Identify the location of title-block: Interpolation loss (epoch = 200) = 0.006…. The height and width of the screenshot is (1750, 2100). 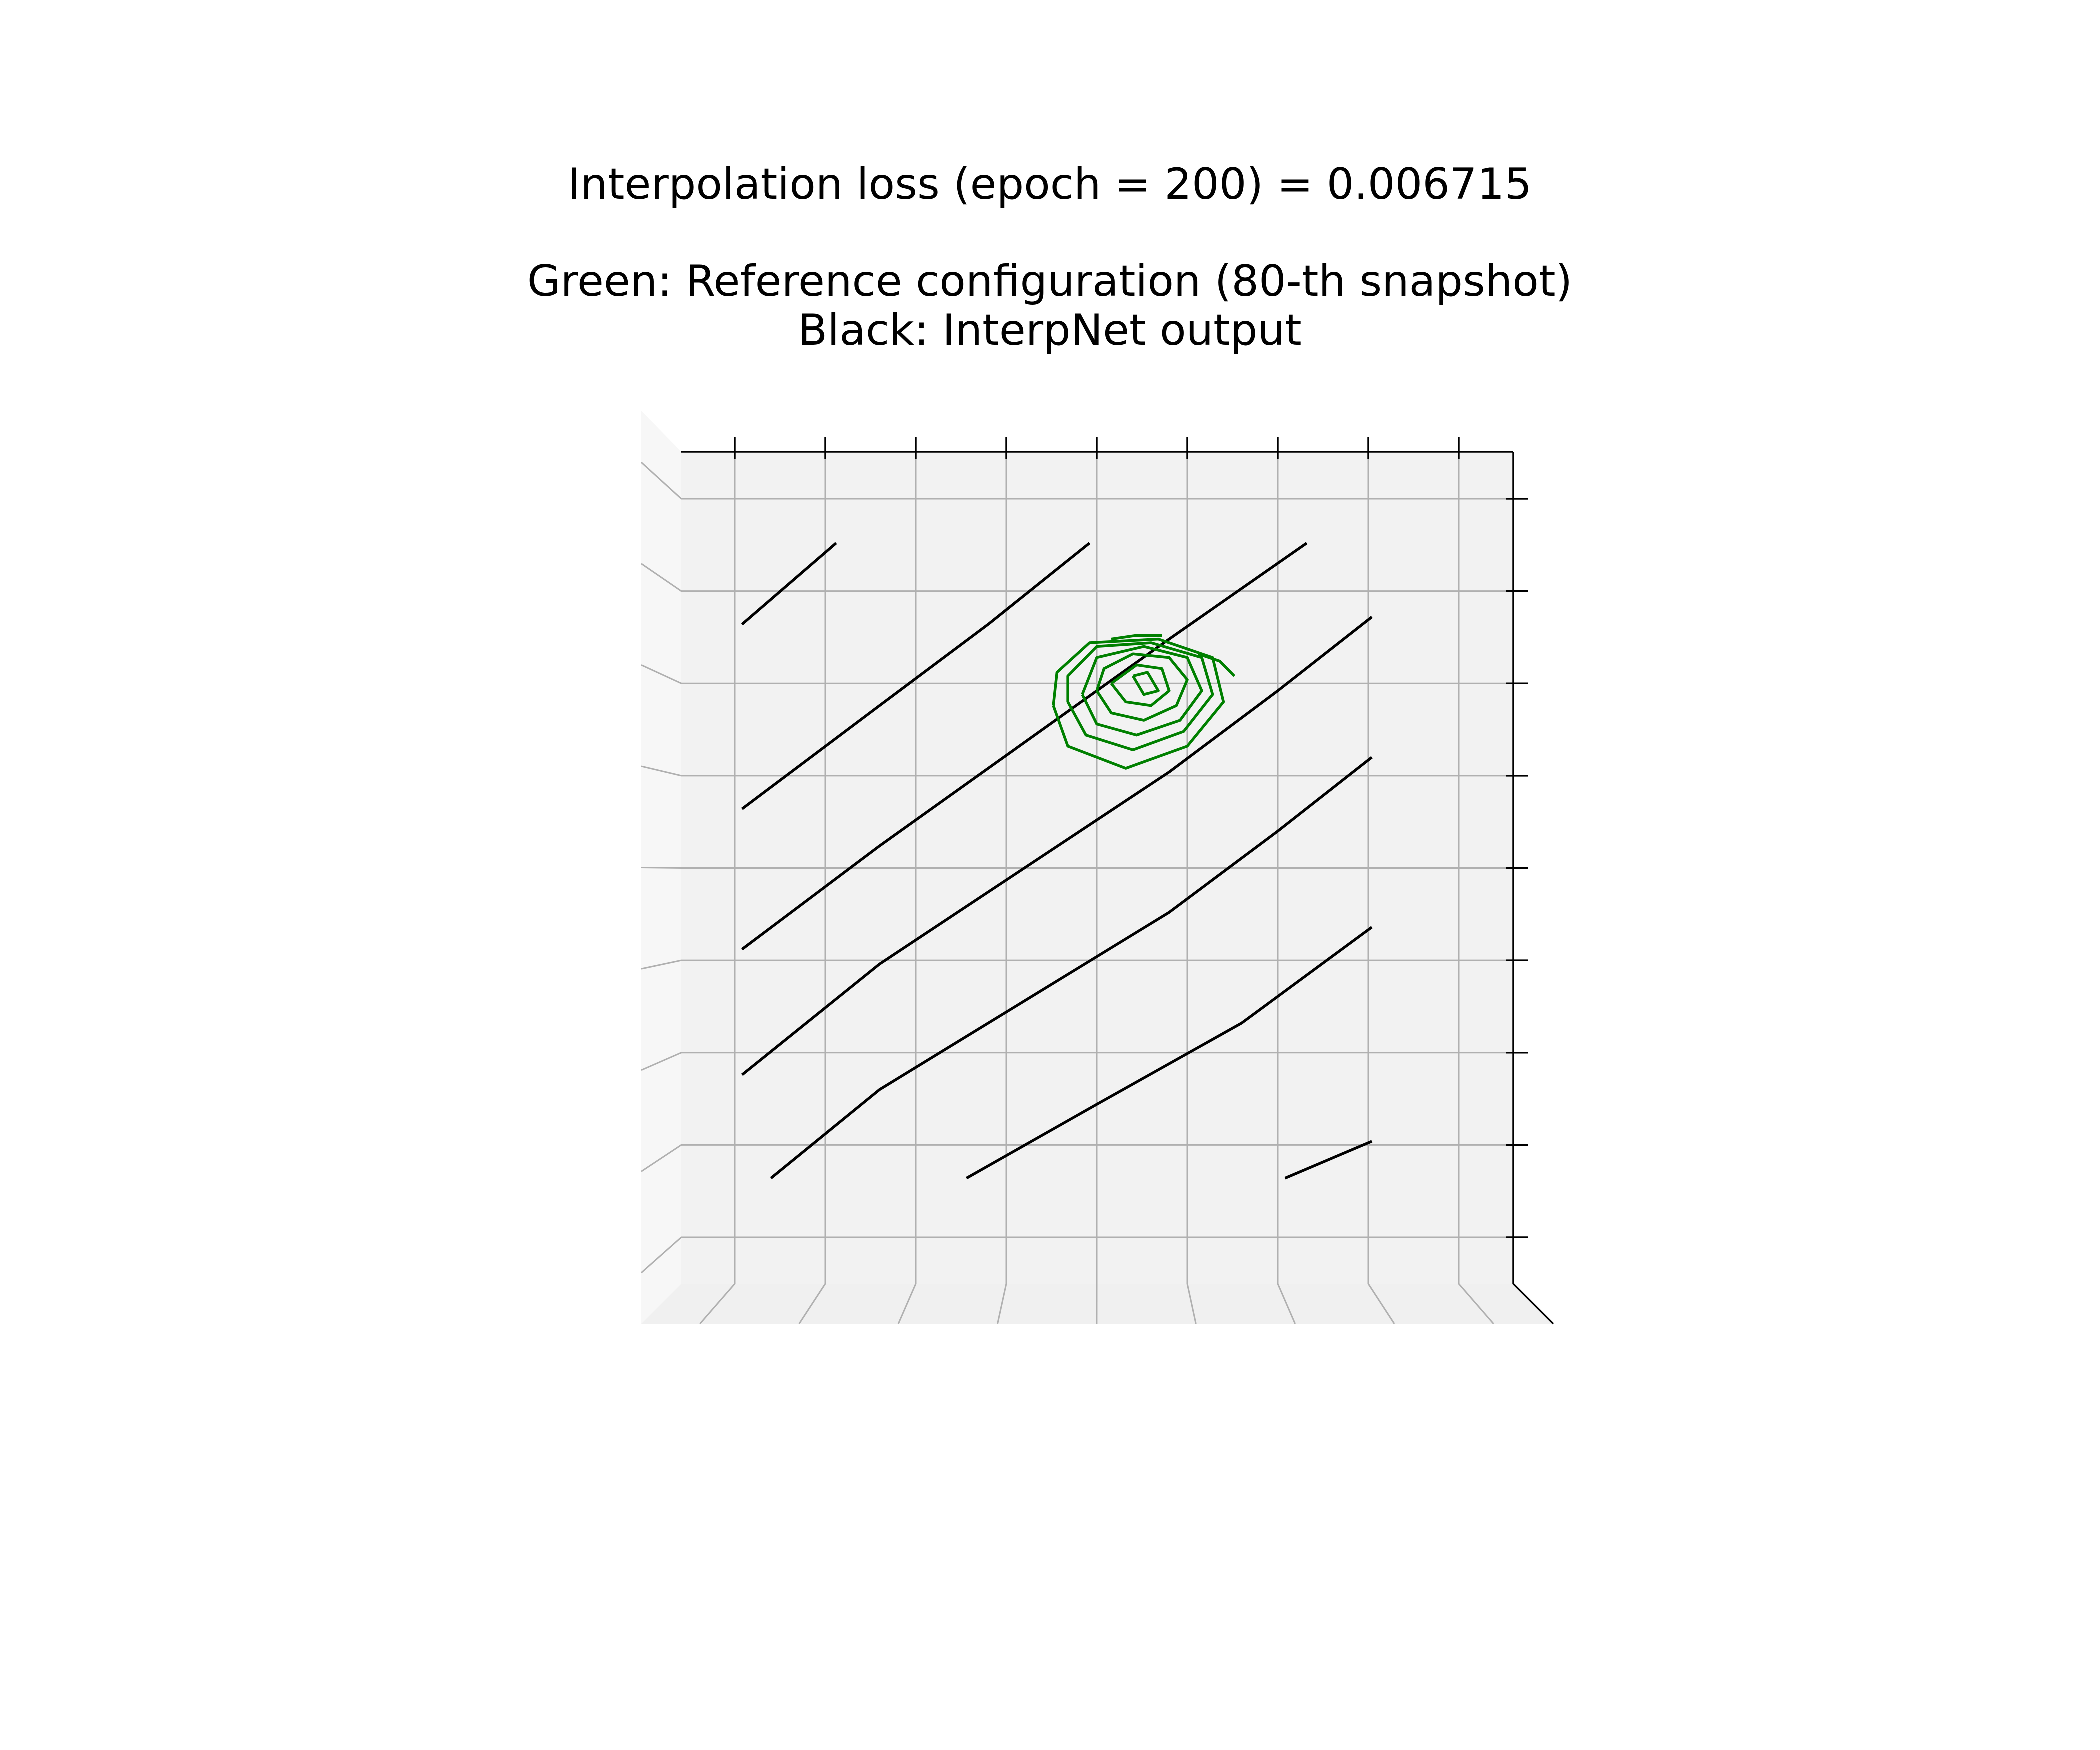
(1050, 257).